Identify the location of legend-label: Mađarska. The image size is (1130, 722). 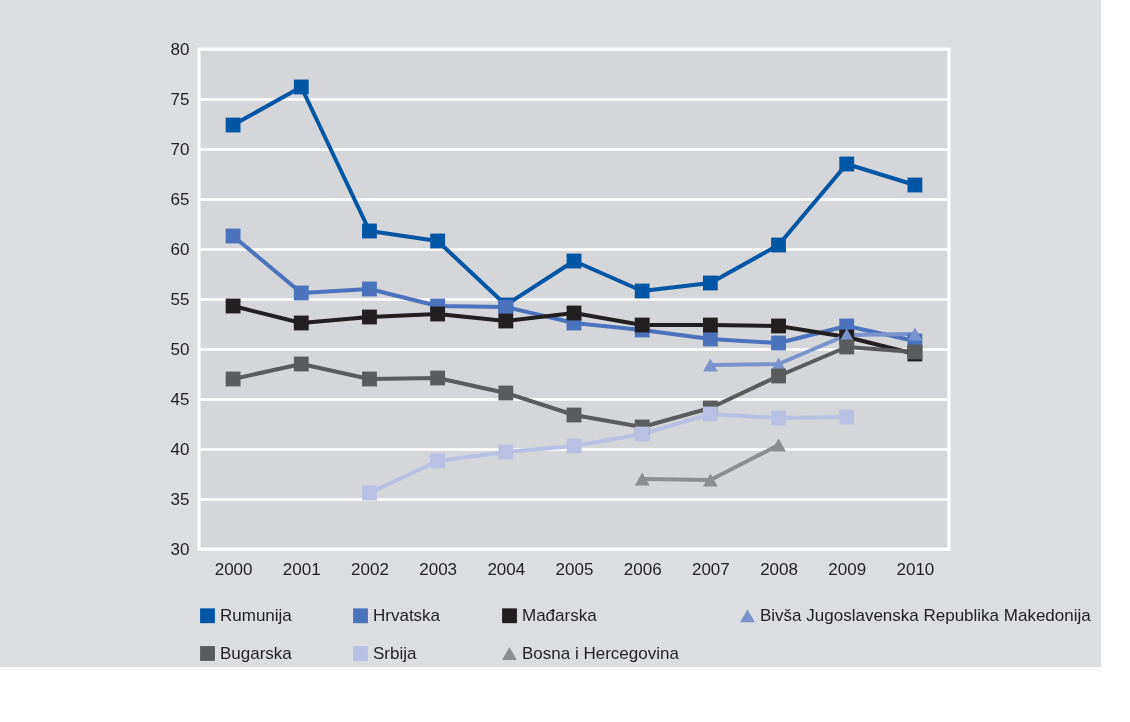
(560, 615).